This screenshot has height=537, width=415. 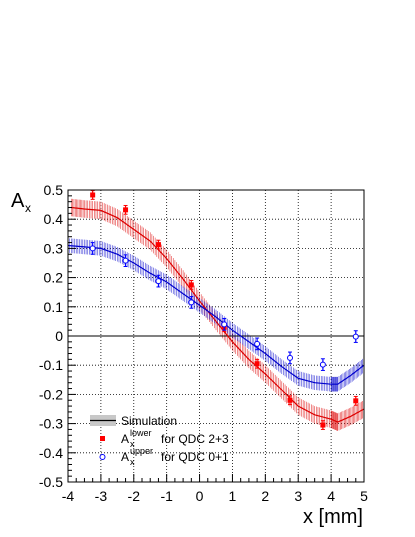 What do you see at coordinates (333, 517) in the screenshot?
I see `x-axis-label: x [mm]` at bounding box center [333, 517].